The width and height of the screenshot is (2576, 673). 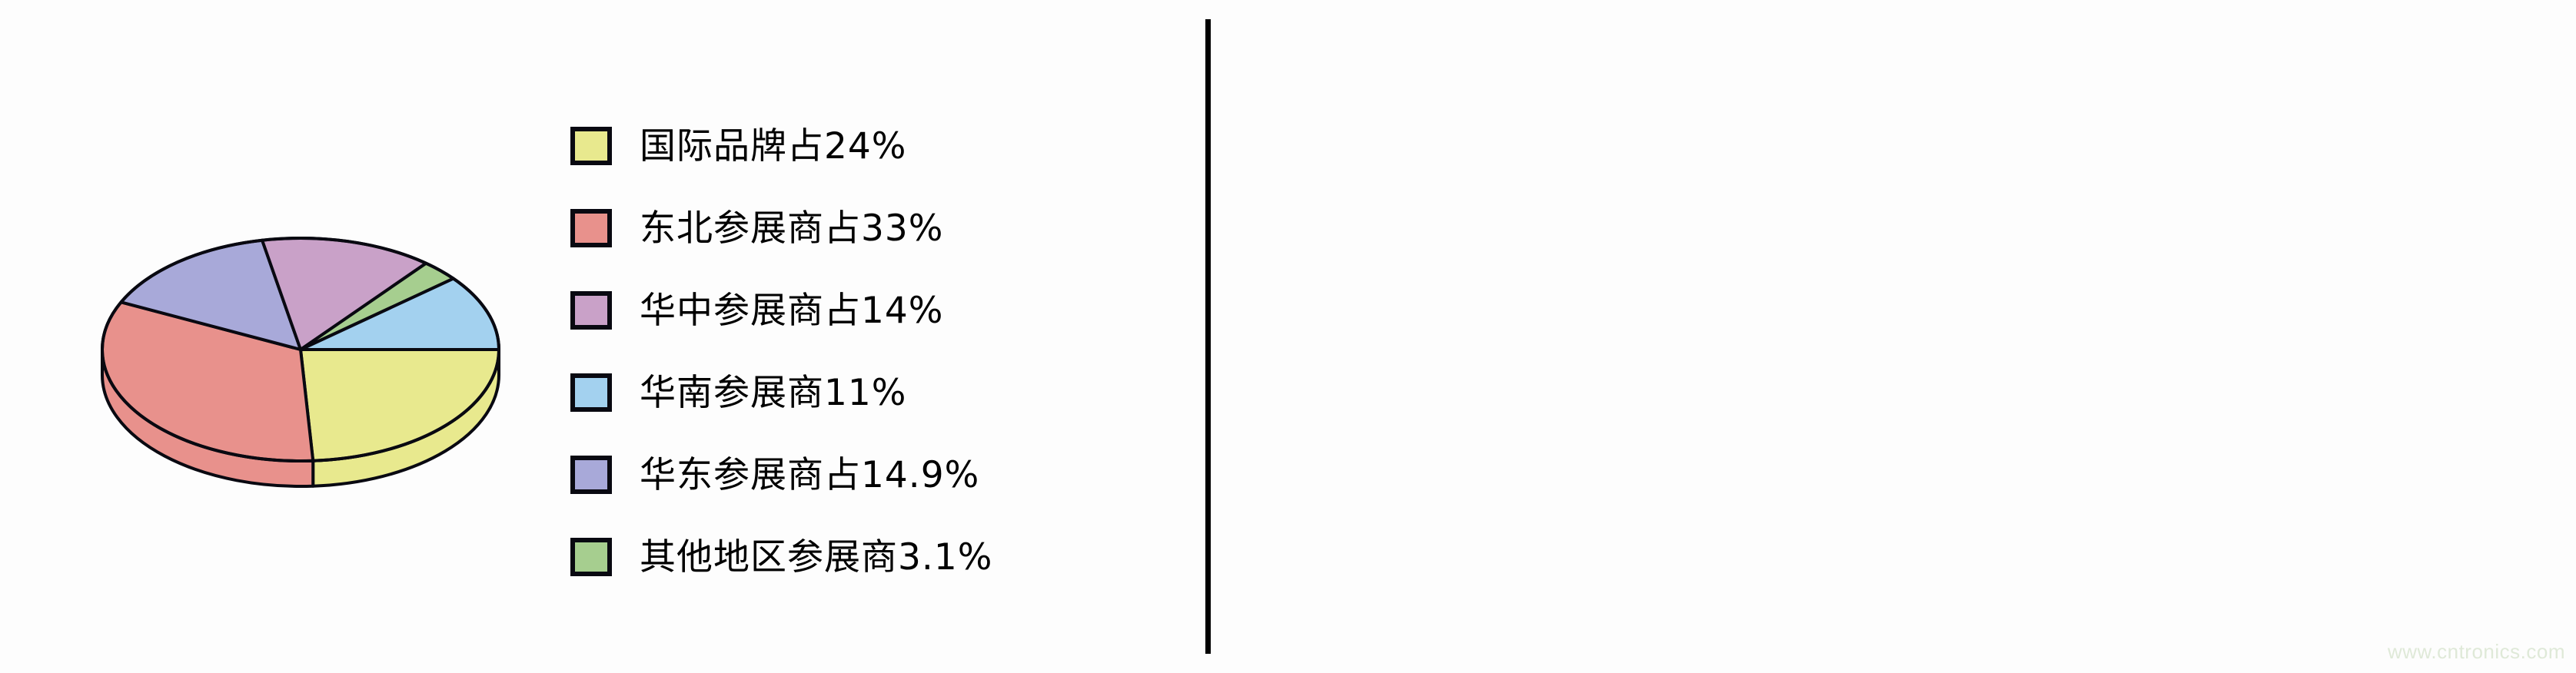 I want to click on exhibitor-legend-item: 华南参展商11%, so click(x=781, y=393).